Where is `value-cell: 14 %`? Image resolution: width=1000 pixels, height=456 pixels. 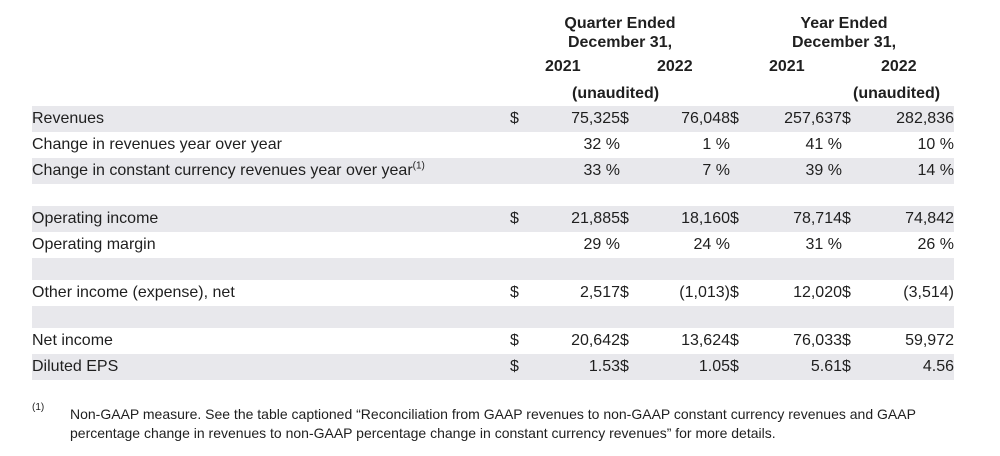 value-cell: 14 % is located at coordinates (910, 171).